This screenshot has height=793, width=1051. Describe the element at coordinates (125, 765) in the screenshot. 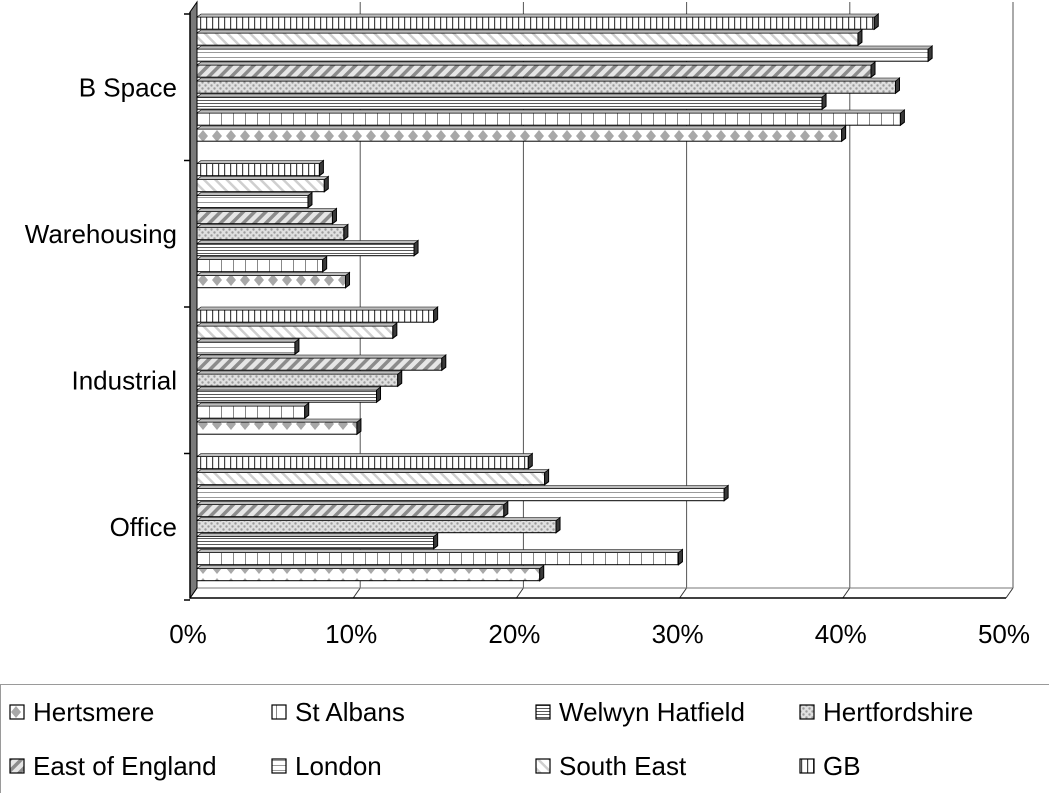

I see `legend-label: East of England` at that location.